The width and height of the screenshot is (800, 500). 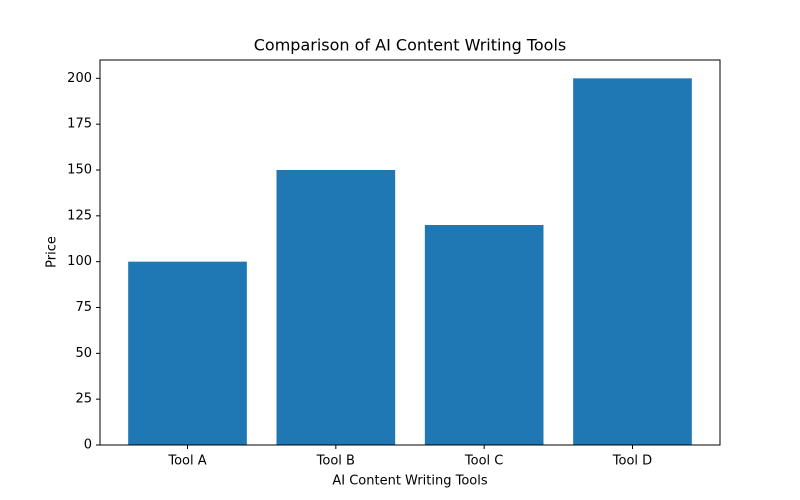 What do you see at coordinates (335, 461) in the screenshot?
I see `x-tick-label: Tool B` at bounding box center [335, 461].